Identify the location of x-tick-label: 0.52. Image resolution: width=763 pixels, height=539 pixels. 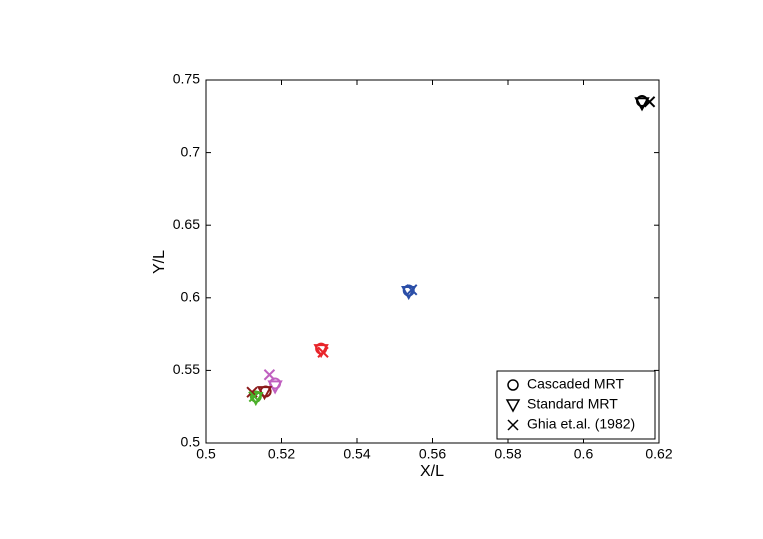
(281, 454).